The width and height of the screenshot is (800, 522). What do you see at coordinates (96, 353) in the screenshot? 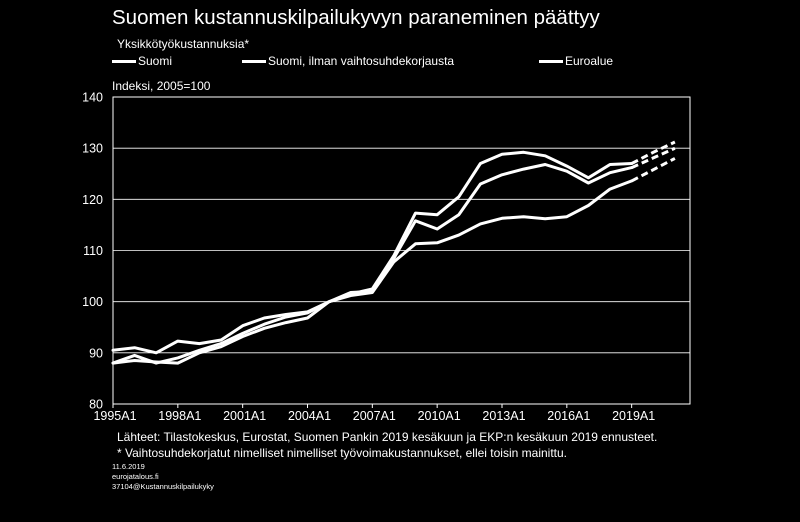
I see `y-tick-label-90: 90` at bounding box center [96, 353].